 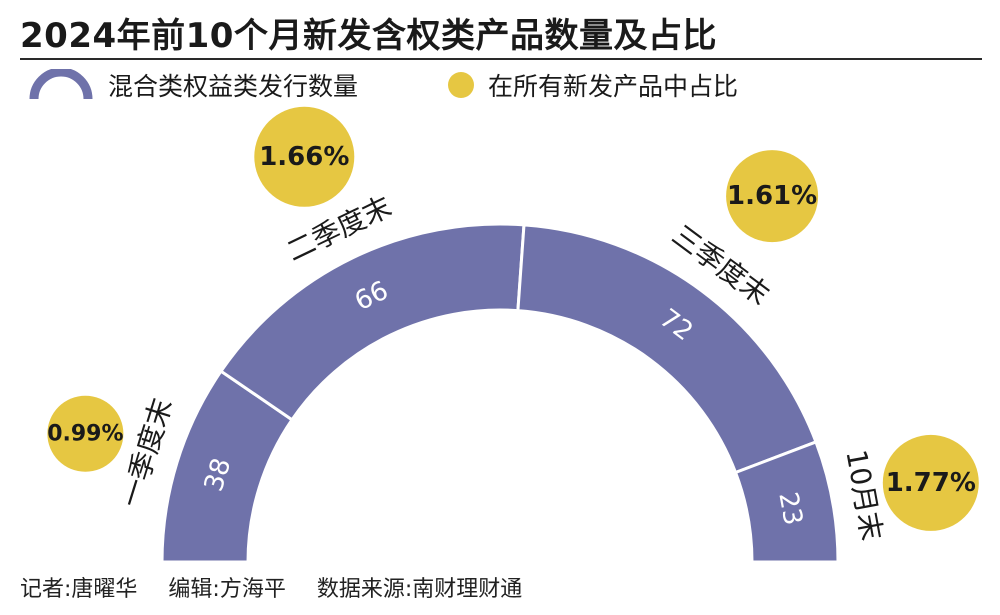 I want to click on legend-arc-label: 混合类权益类发行数量, so click(x=233, y=86).